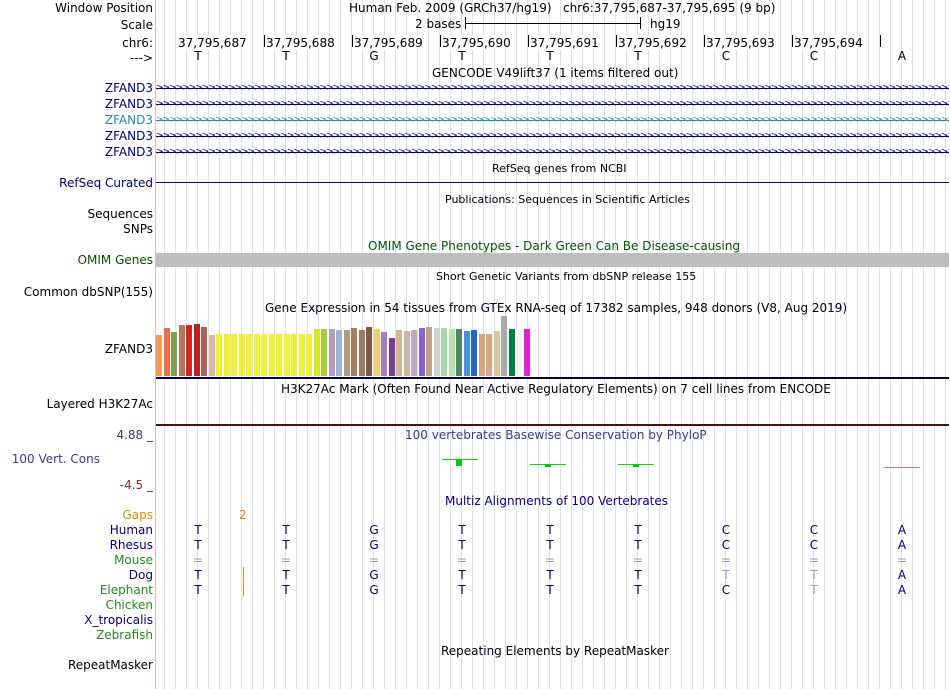 The image size is (950, 689). What do you see at coordinates (88, 292) in the screenshot?
I see `dbsnp-label: Common dbSNP(155)` at bounding box center [88, 292].